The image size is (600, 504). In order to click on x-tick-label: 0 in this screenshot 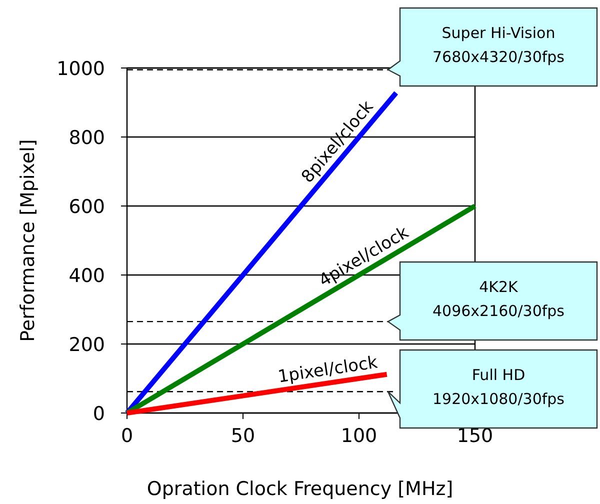, I will do `click(127, 436)`.